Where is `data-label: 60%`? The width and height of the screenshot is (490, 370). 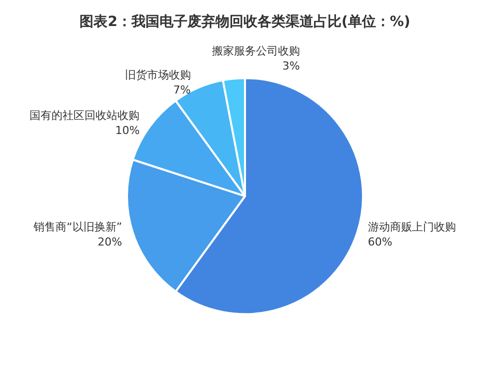
data-label: 60% is located at coordinates (380, 241).